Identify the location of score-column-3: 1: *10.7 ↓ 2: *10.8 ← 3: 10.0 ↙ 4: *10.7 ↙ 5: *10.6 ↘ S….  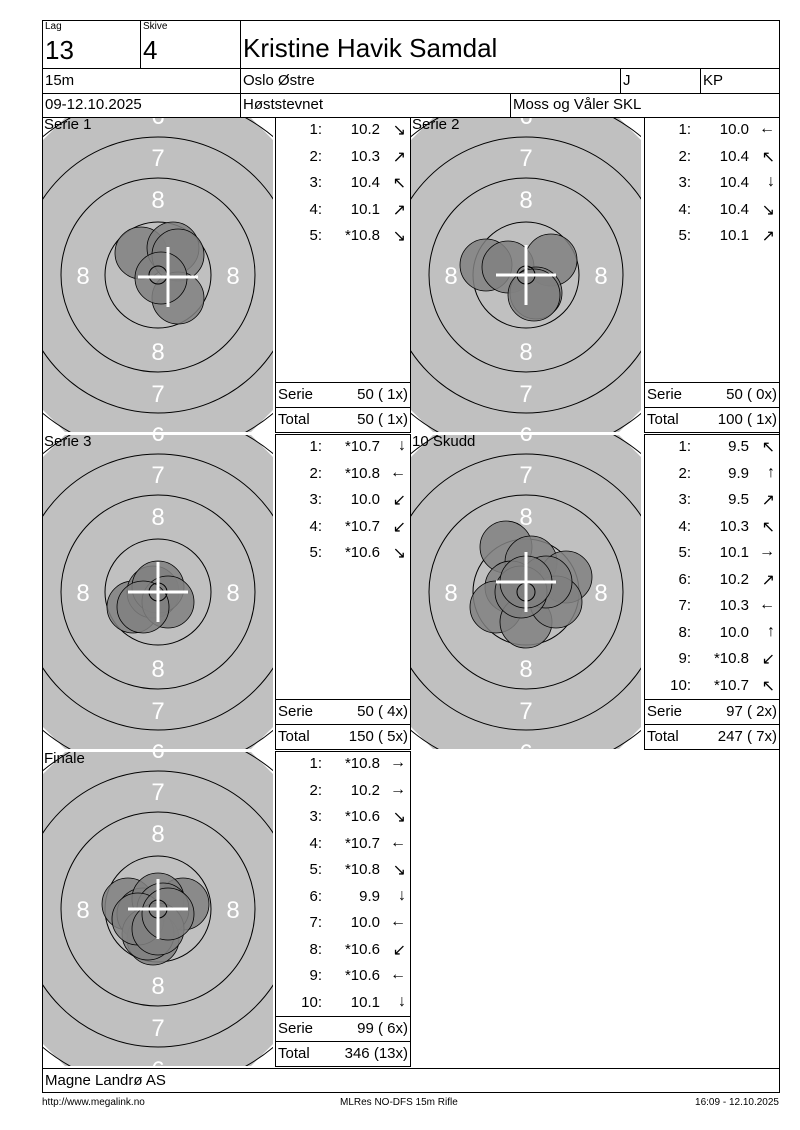
(343, 592).